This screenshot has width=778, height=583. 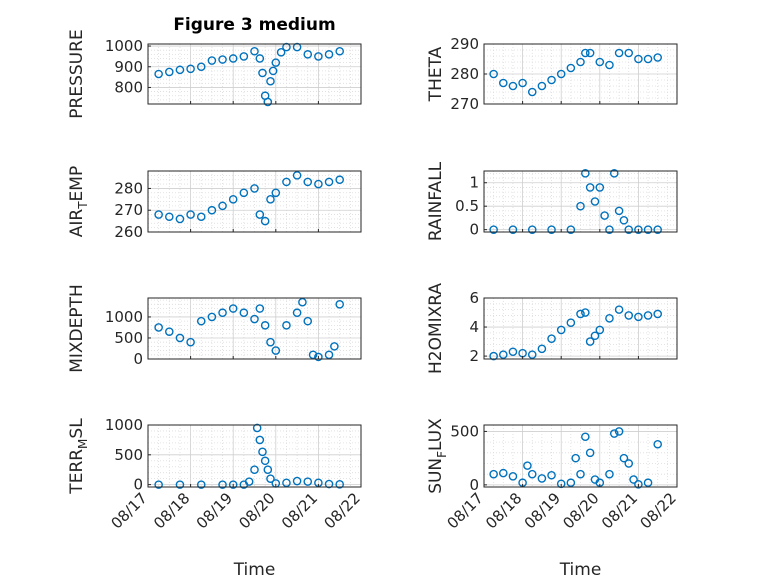 I want to click on subplot-1: 800 900 1000 PRESSURE Figure 3 medium, so click(x=214, y=67).